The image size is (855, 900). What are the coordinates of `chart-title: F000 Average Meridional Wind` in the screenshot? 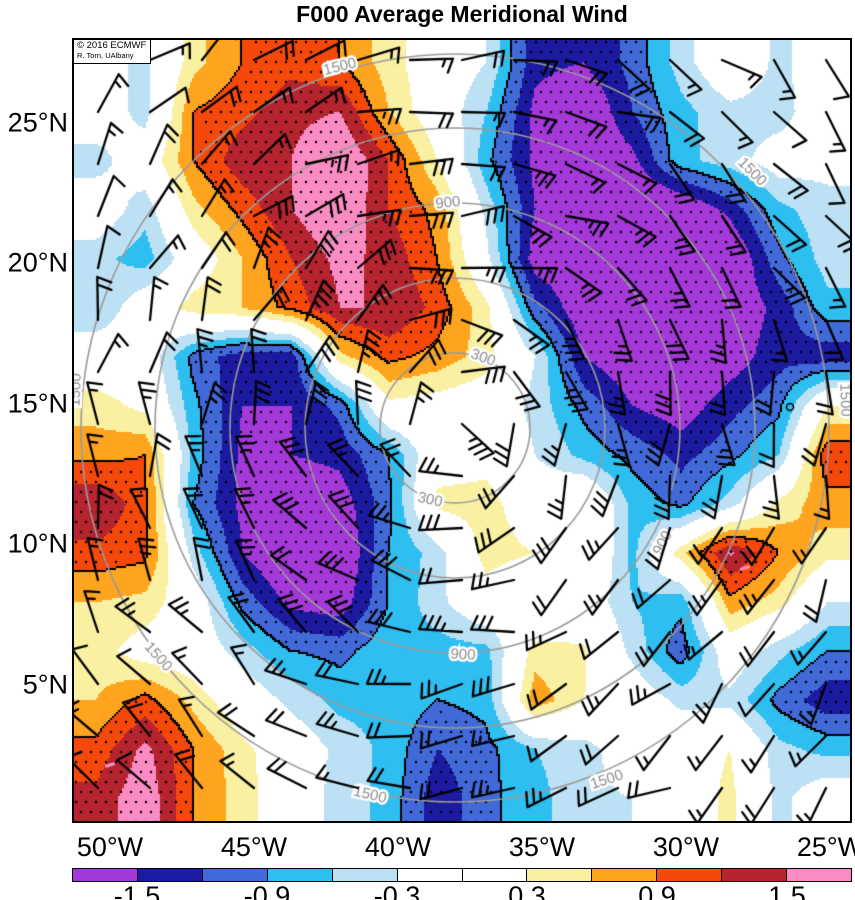 It's located at (462, 14).